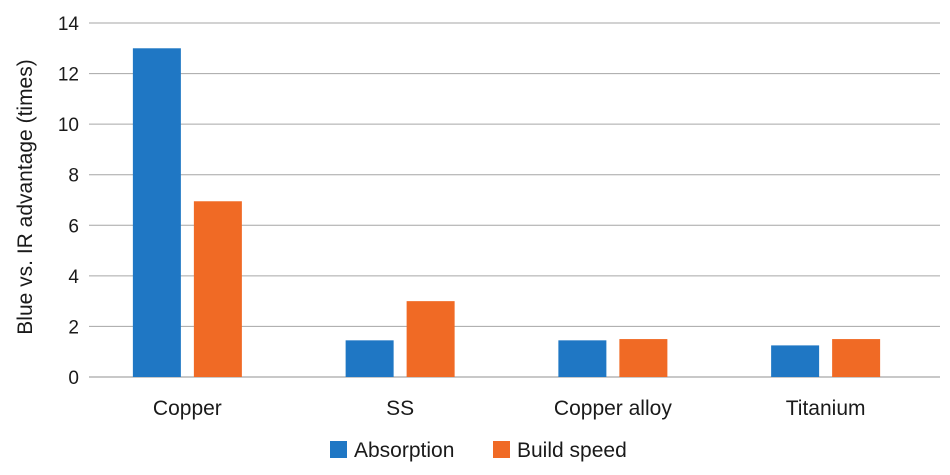  What do you see at coordinates (572, 450) in the screenshot?
I see `legend-label: Build speed` at bounding box center [572, 450].